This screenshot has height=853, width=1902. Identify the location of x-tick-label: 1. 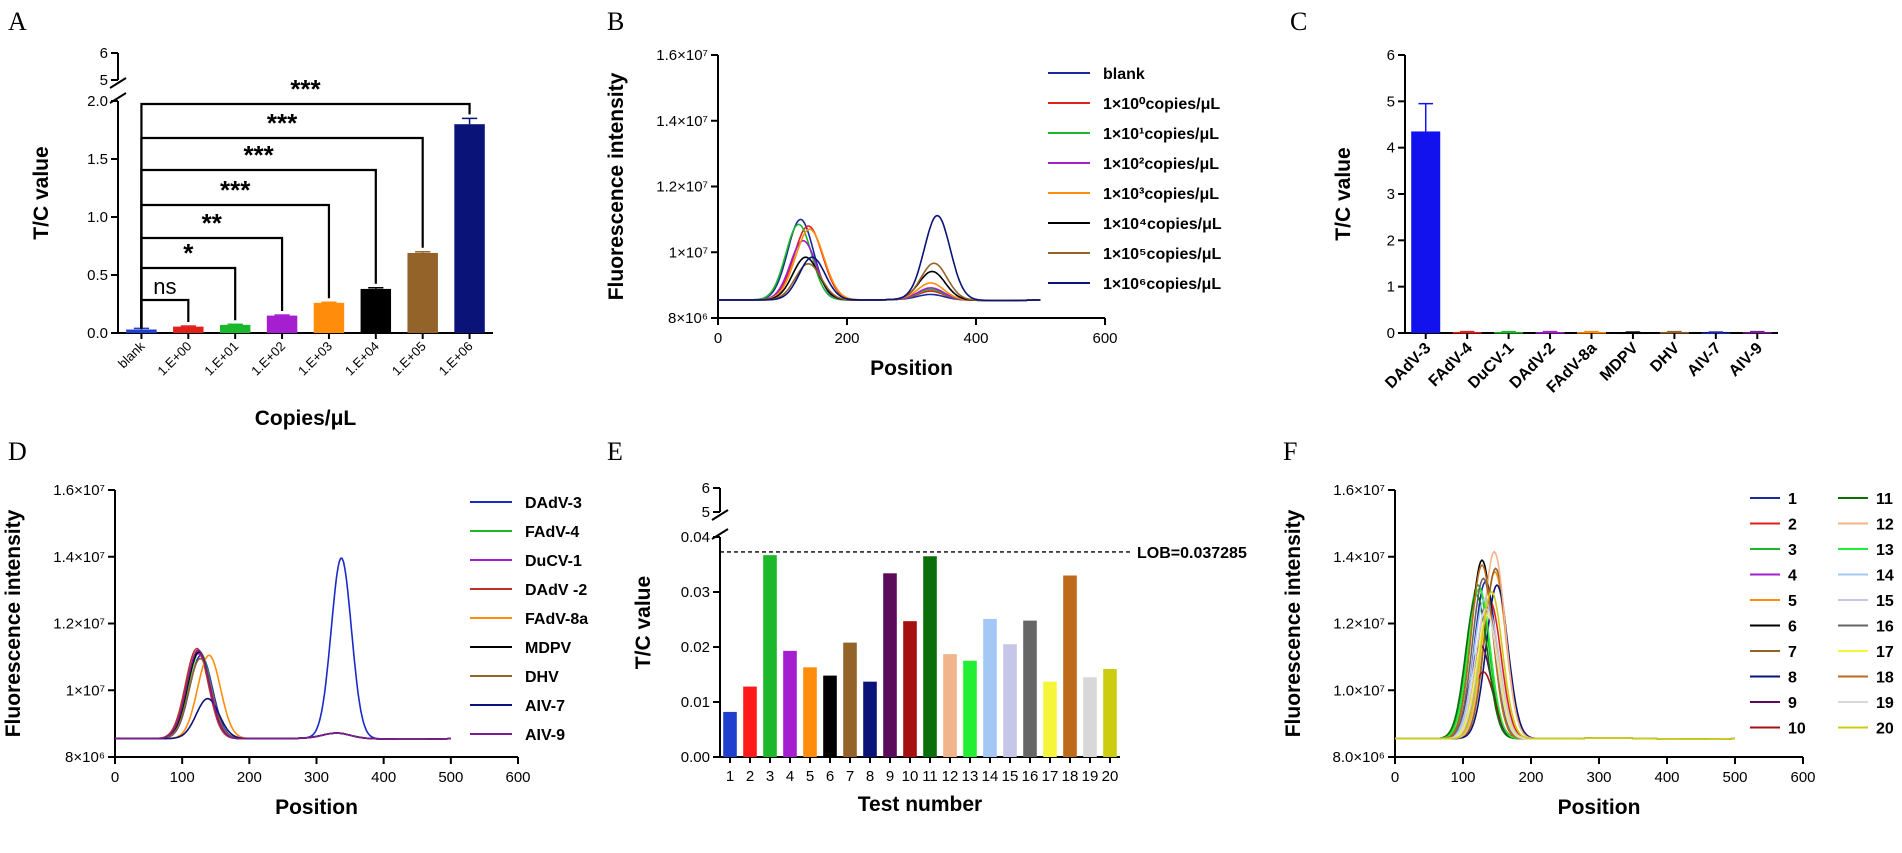
(730, 776).